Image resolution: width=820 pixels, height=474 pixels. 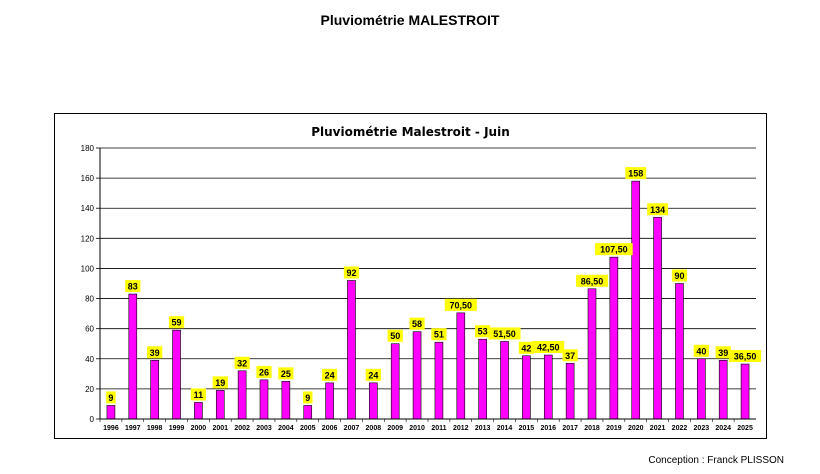 What do you see at coordinates (395, 428) in the screenshot?
I see `x-tick-label-2009: 2009` at bounding box center [395, 428].